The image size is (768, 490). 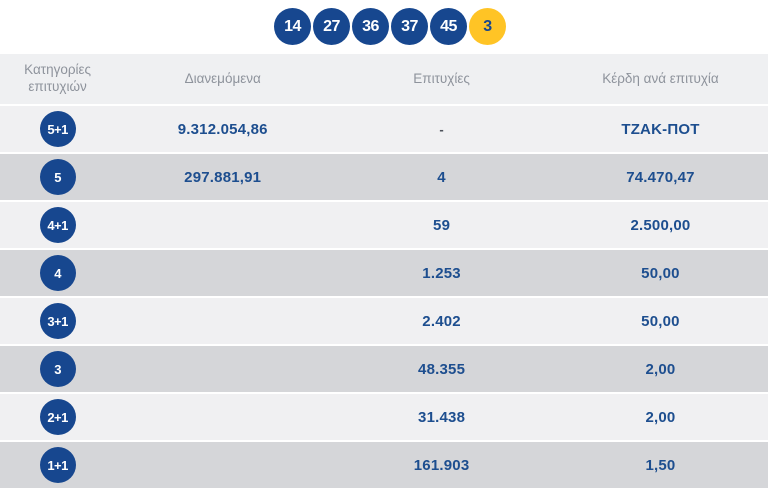 I want to click on col-header-distributed: Διανεμόμενα, so click(x=222, y=78).